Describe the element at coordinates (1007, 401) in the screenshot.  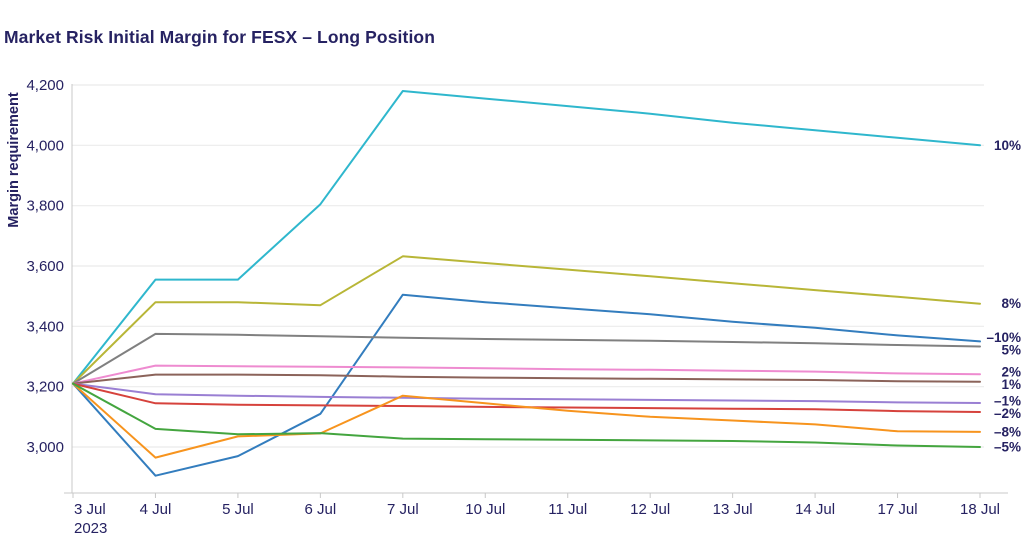
I see `series-label-–1%: –1%` at that location.